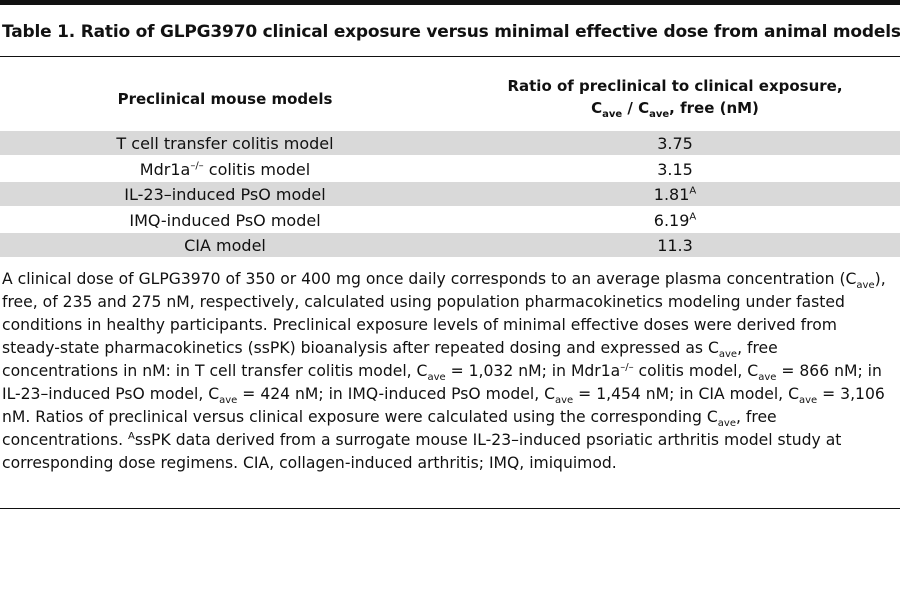 The width and height of the screenshot is (900, 608). I want to click on model-name: T cell transfer colitis model, so click(225, 143).